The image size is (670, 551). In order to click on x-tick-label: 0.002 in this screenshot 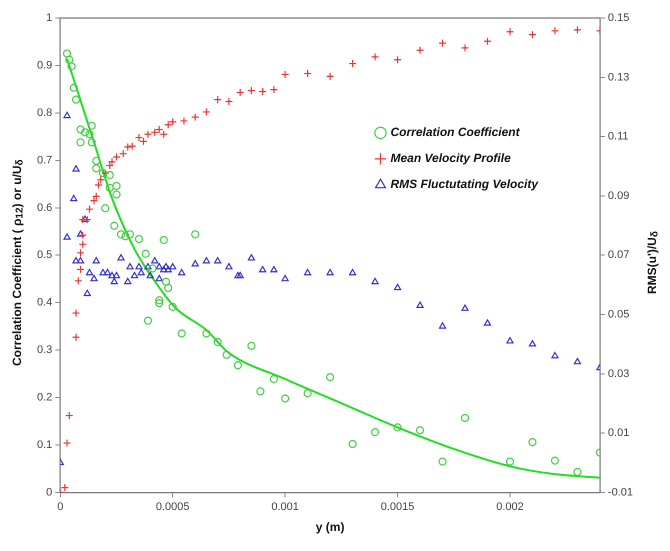, I will do `click(510, 507)`.